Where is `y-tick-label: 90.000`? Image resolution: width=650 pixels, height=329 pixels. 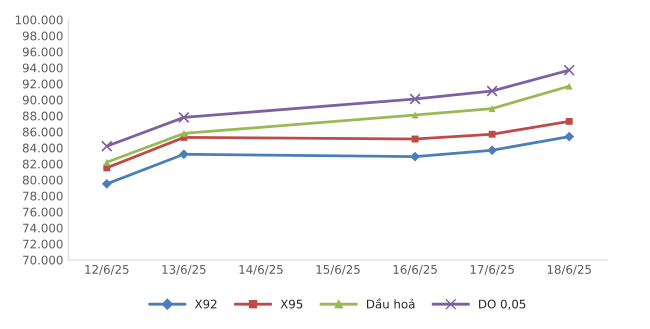
y-tick-label: 90.000 is located at coordinates (42, 100).